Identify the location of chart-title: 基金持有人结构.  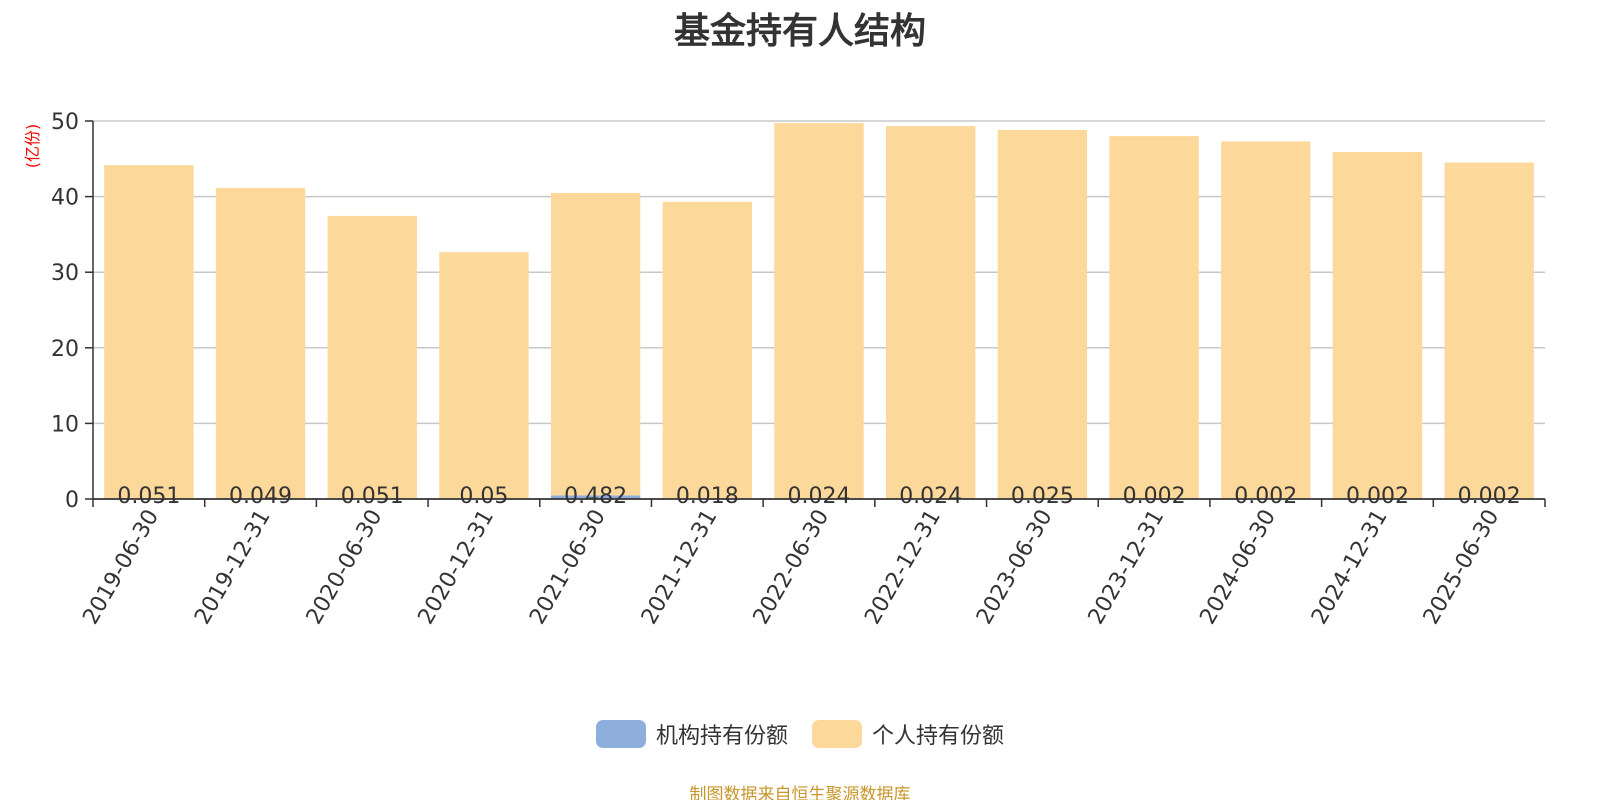
(799, 31).